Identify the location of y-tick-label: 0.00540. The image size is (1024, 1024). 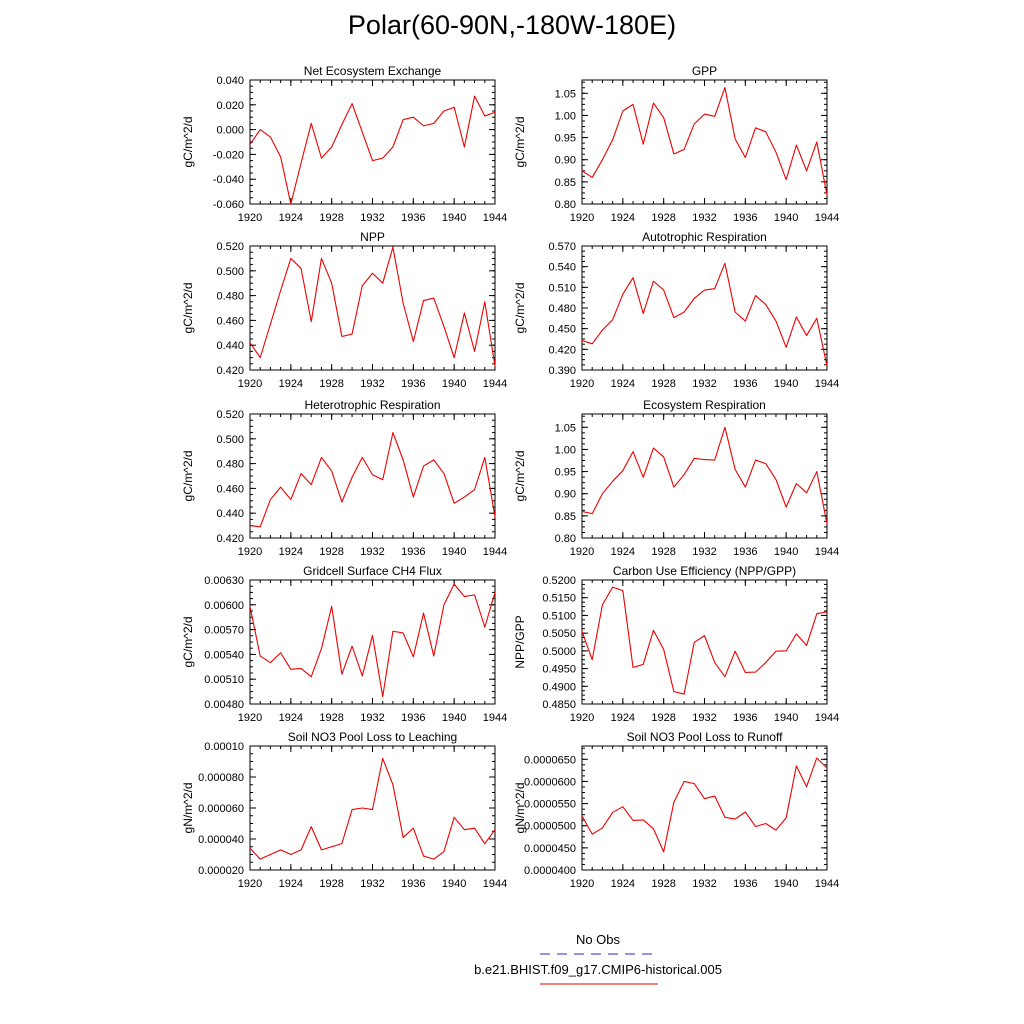
(224, 655).